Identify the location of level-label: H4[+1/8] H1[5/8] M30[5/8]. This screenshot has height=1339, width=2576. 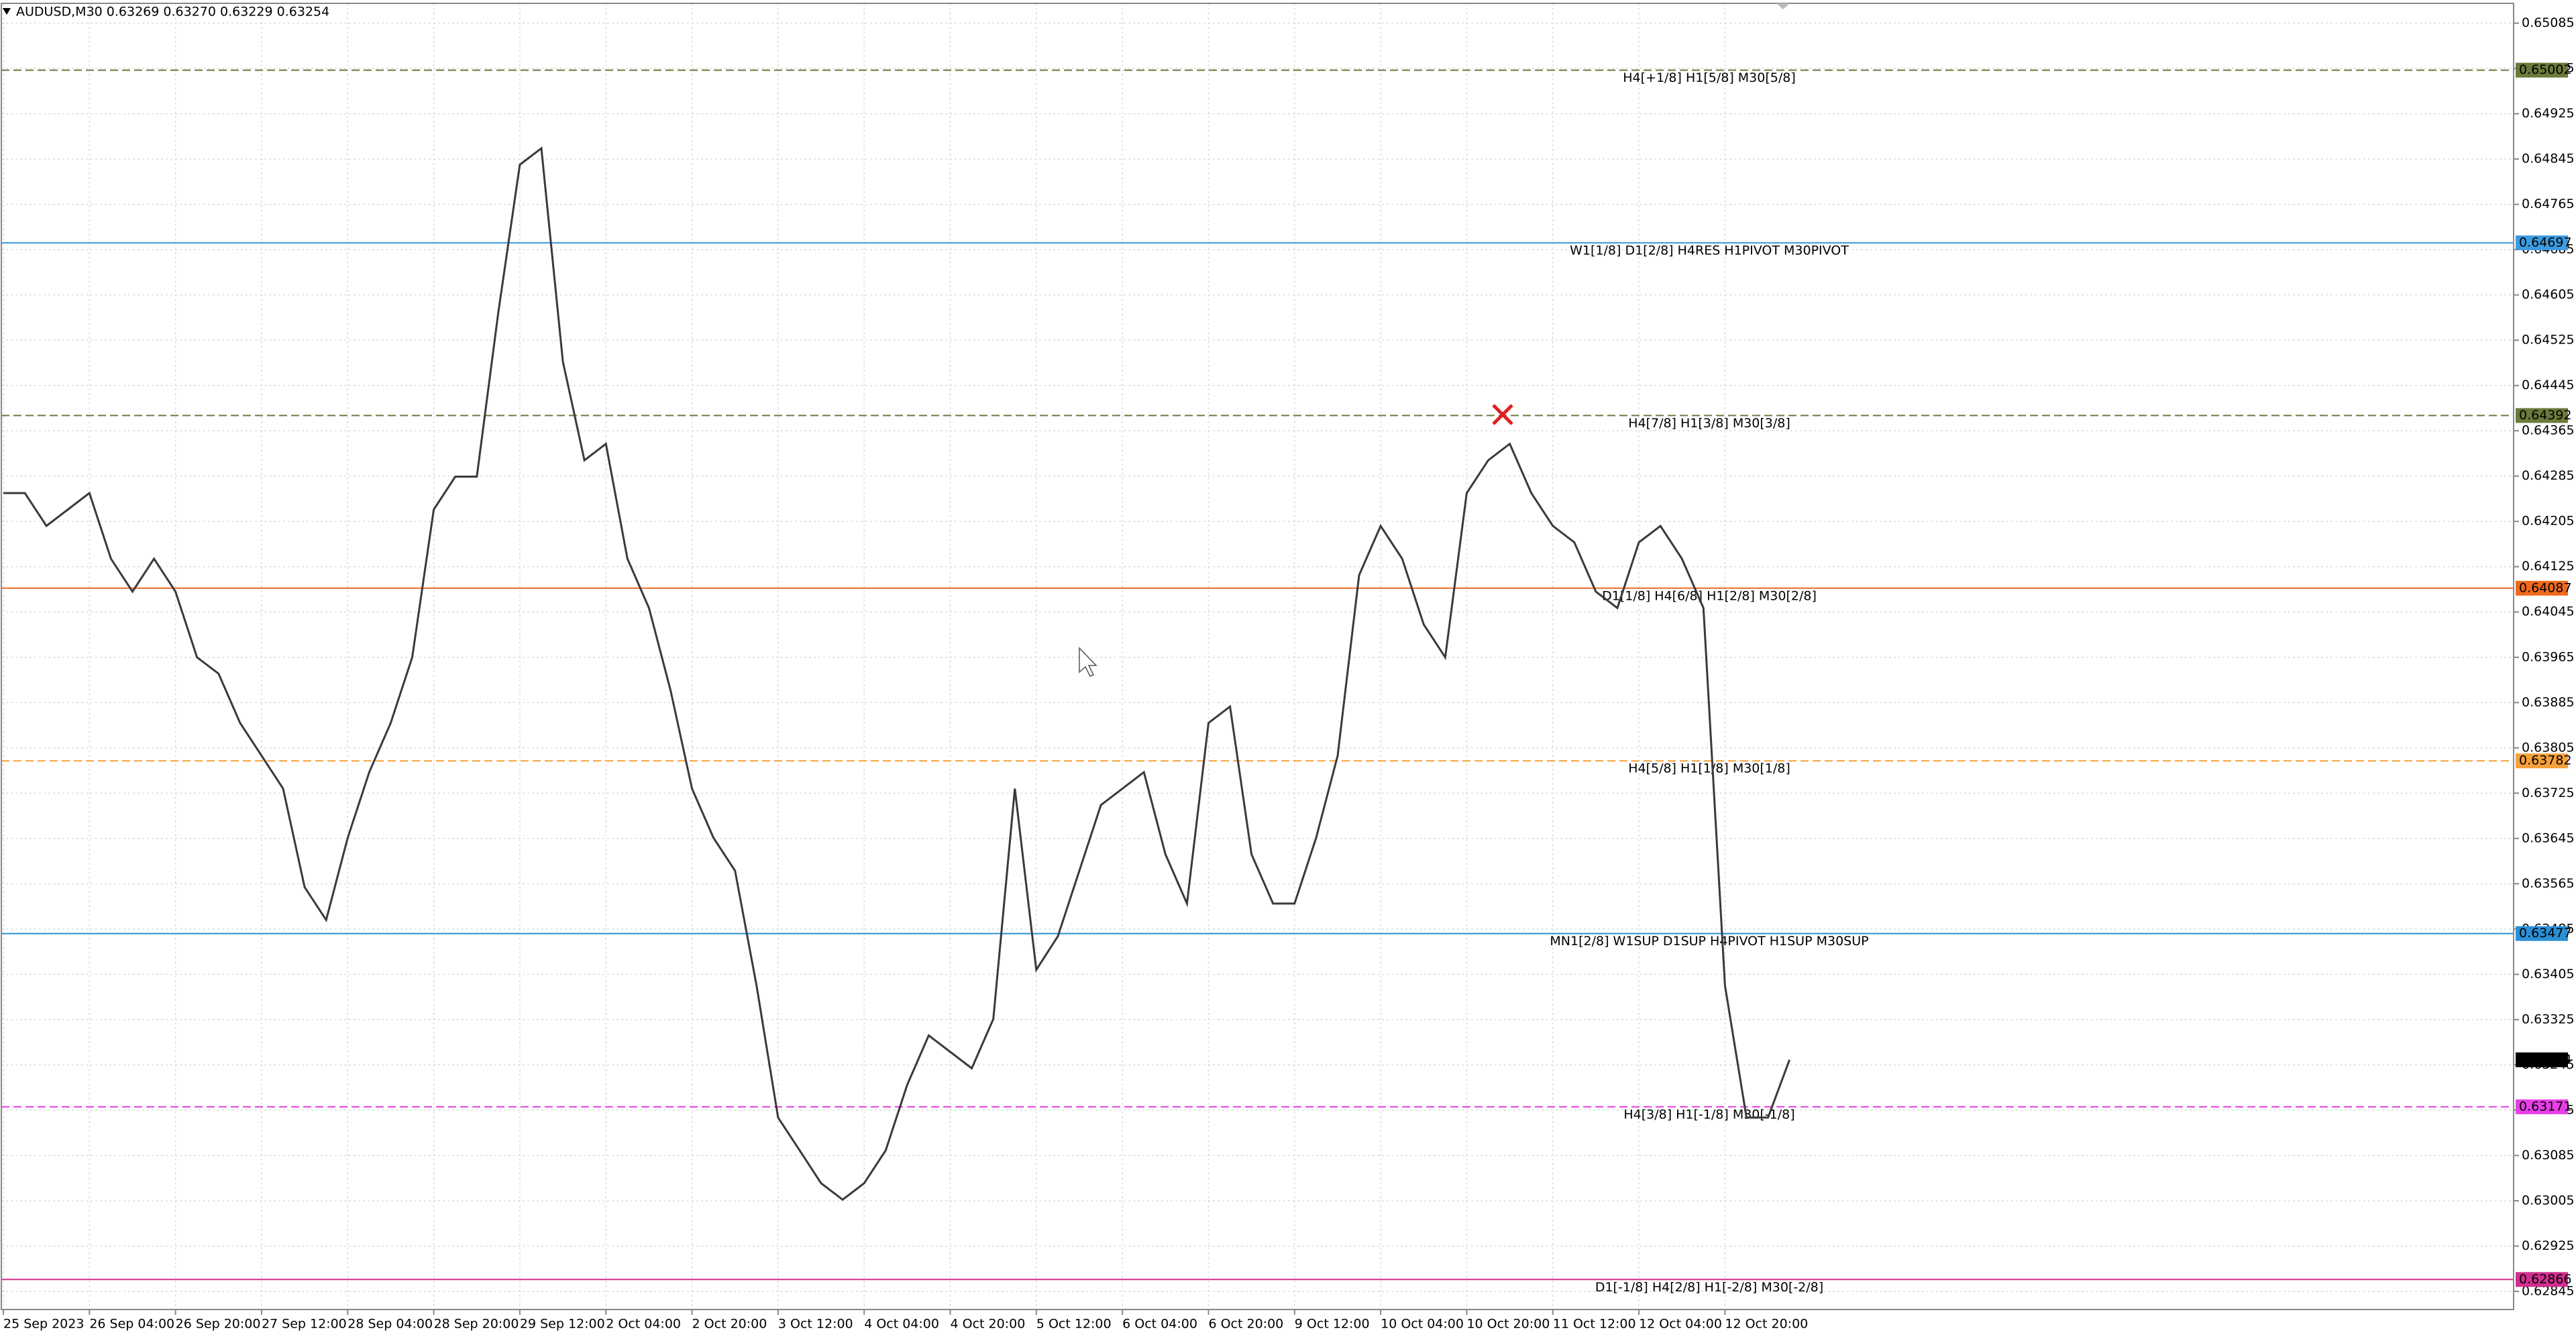
(1709, 77).